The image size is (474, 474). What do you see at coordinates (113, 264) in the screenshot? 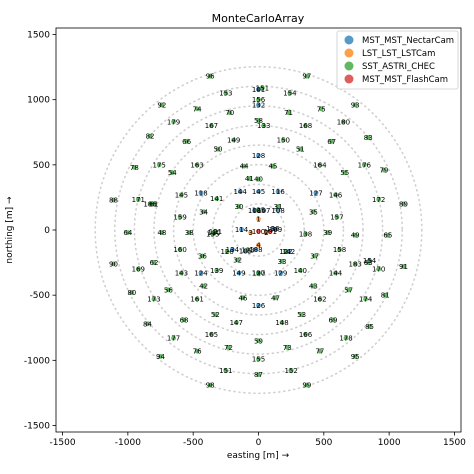
I see `point-label-2-66: 90` at bounding box center [113, 264].